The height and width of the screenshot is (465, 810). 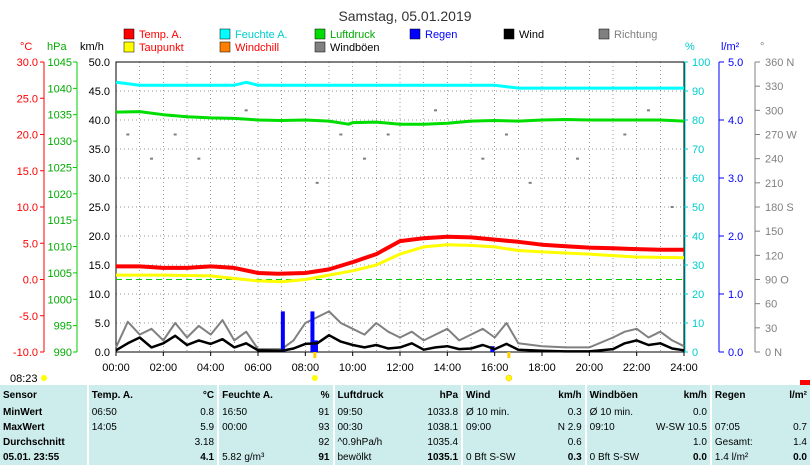 What do you see at coordinates (57, 47) in the screenshot?
I see `pressure-axis-unit: hPa` at bounding box center [57, 47].